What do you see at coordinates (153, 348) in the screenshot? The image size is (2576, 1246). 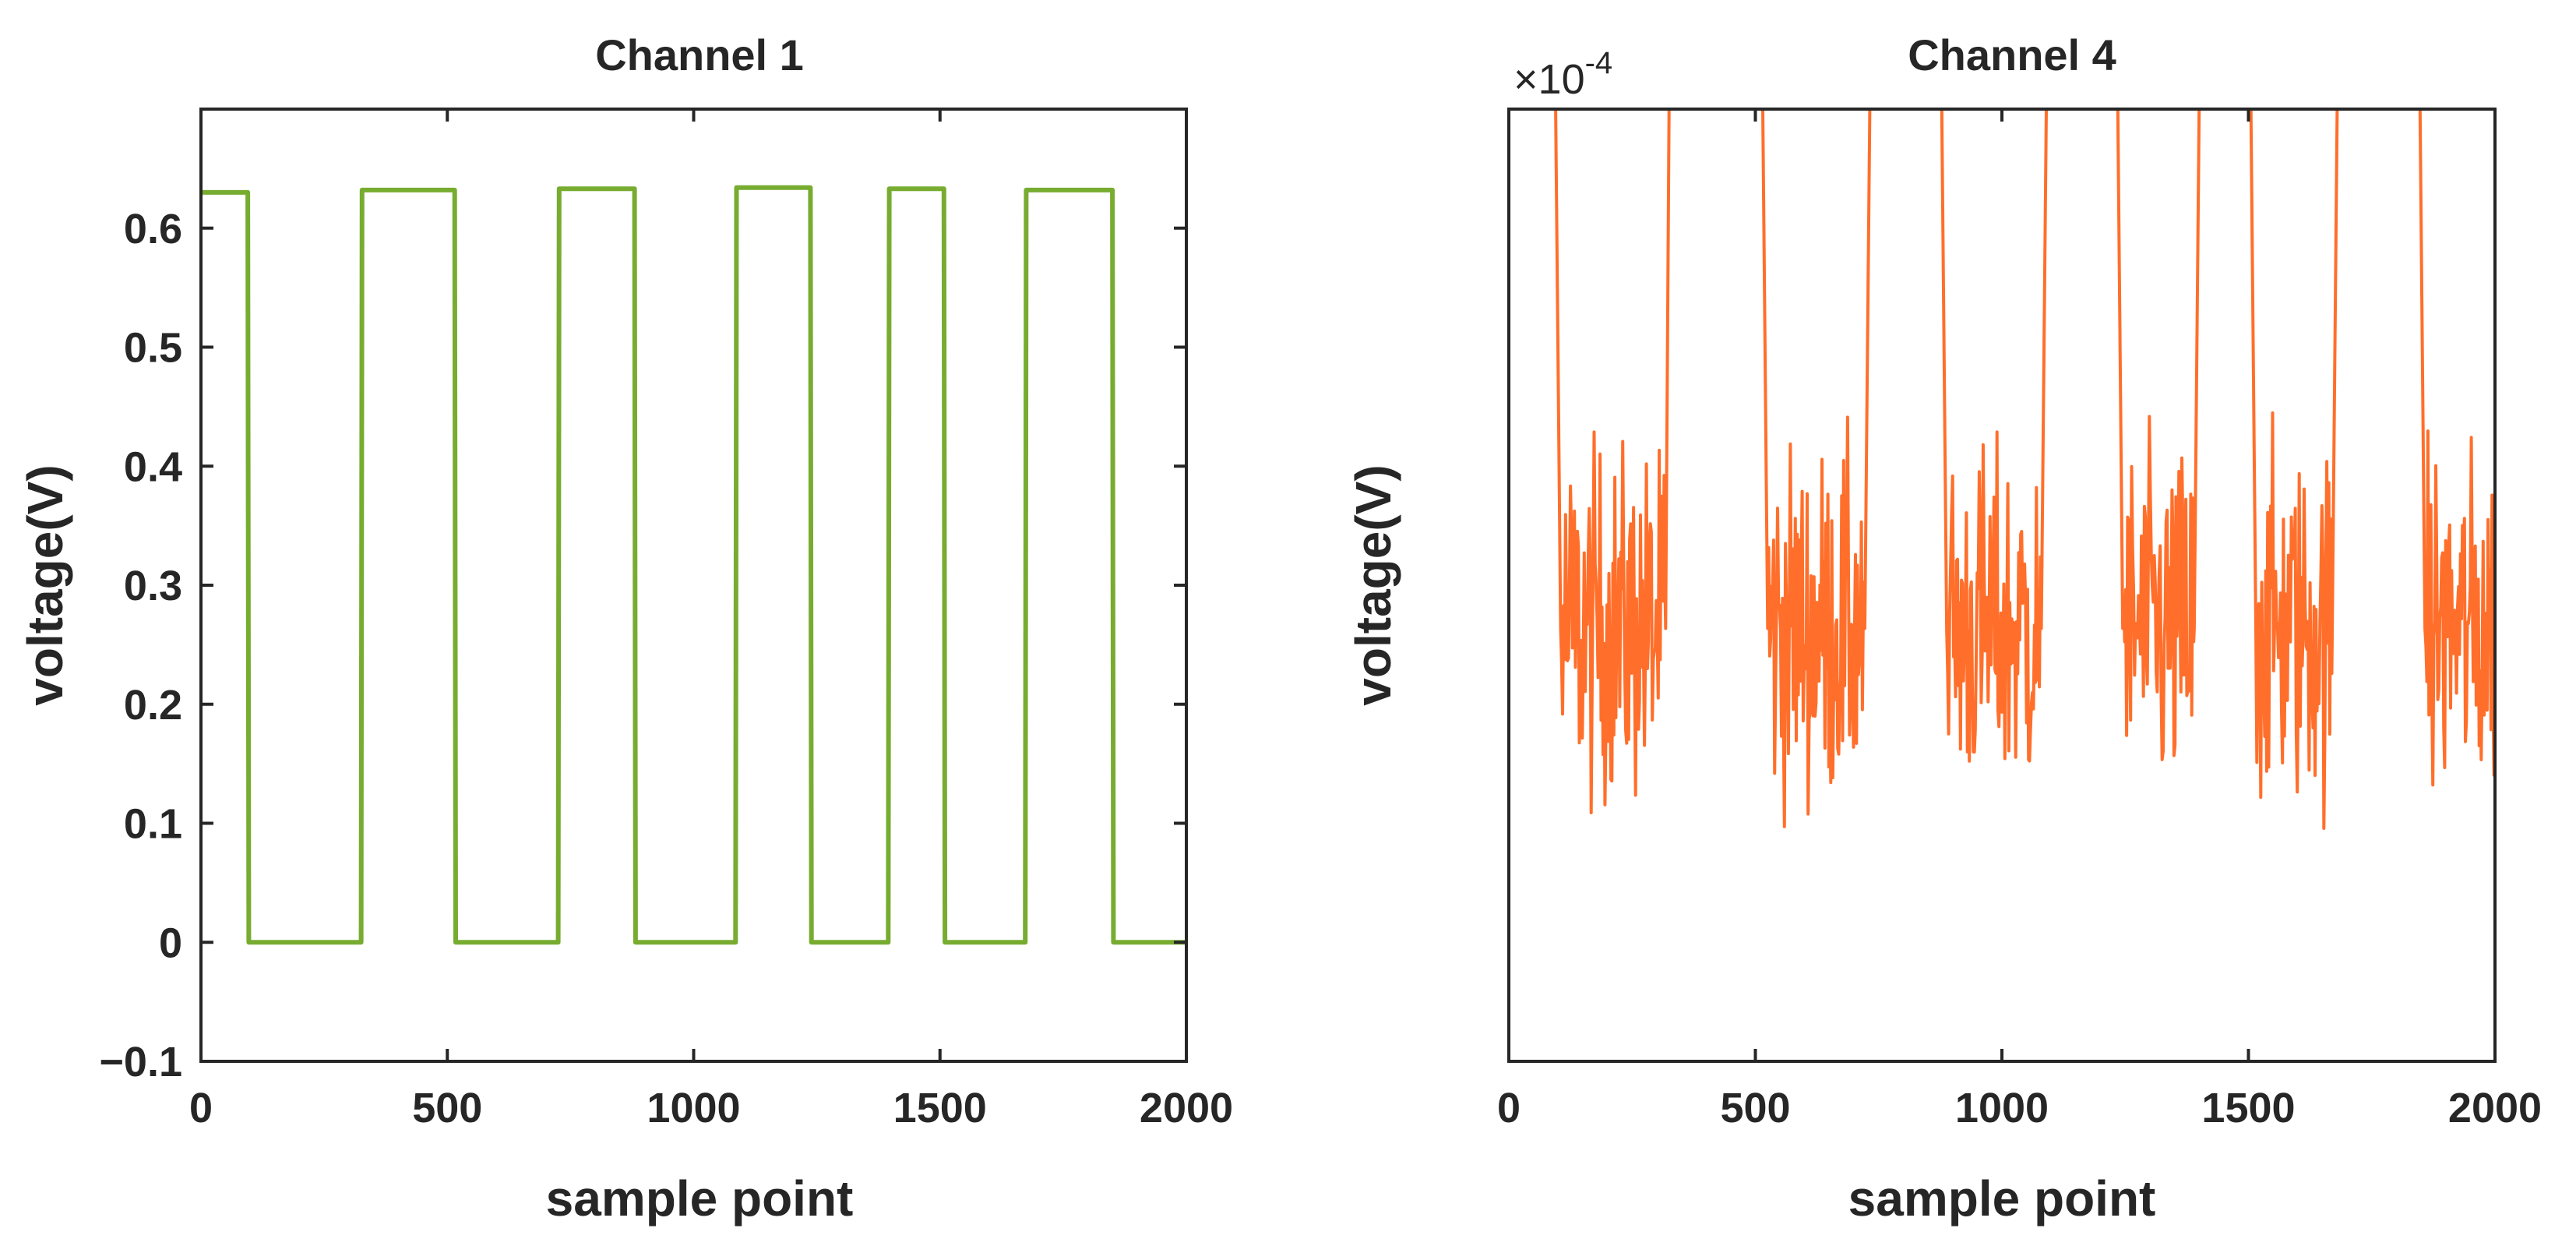 I see `y-tick-label: 0.5` at bounding box center [153, 348].